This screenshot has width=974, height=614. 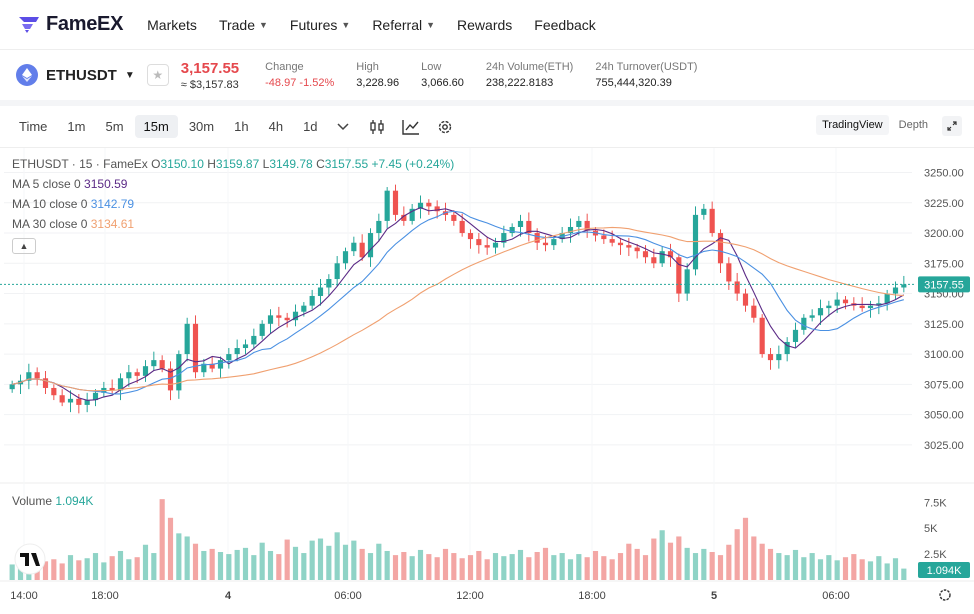 I want to click on tf-1d: 1d, so click(x=310, y=126).